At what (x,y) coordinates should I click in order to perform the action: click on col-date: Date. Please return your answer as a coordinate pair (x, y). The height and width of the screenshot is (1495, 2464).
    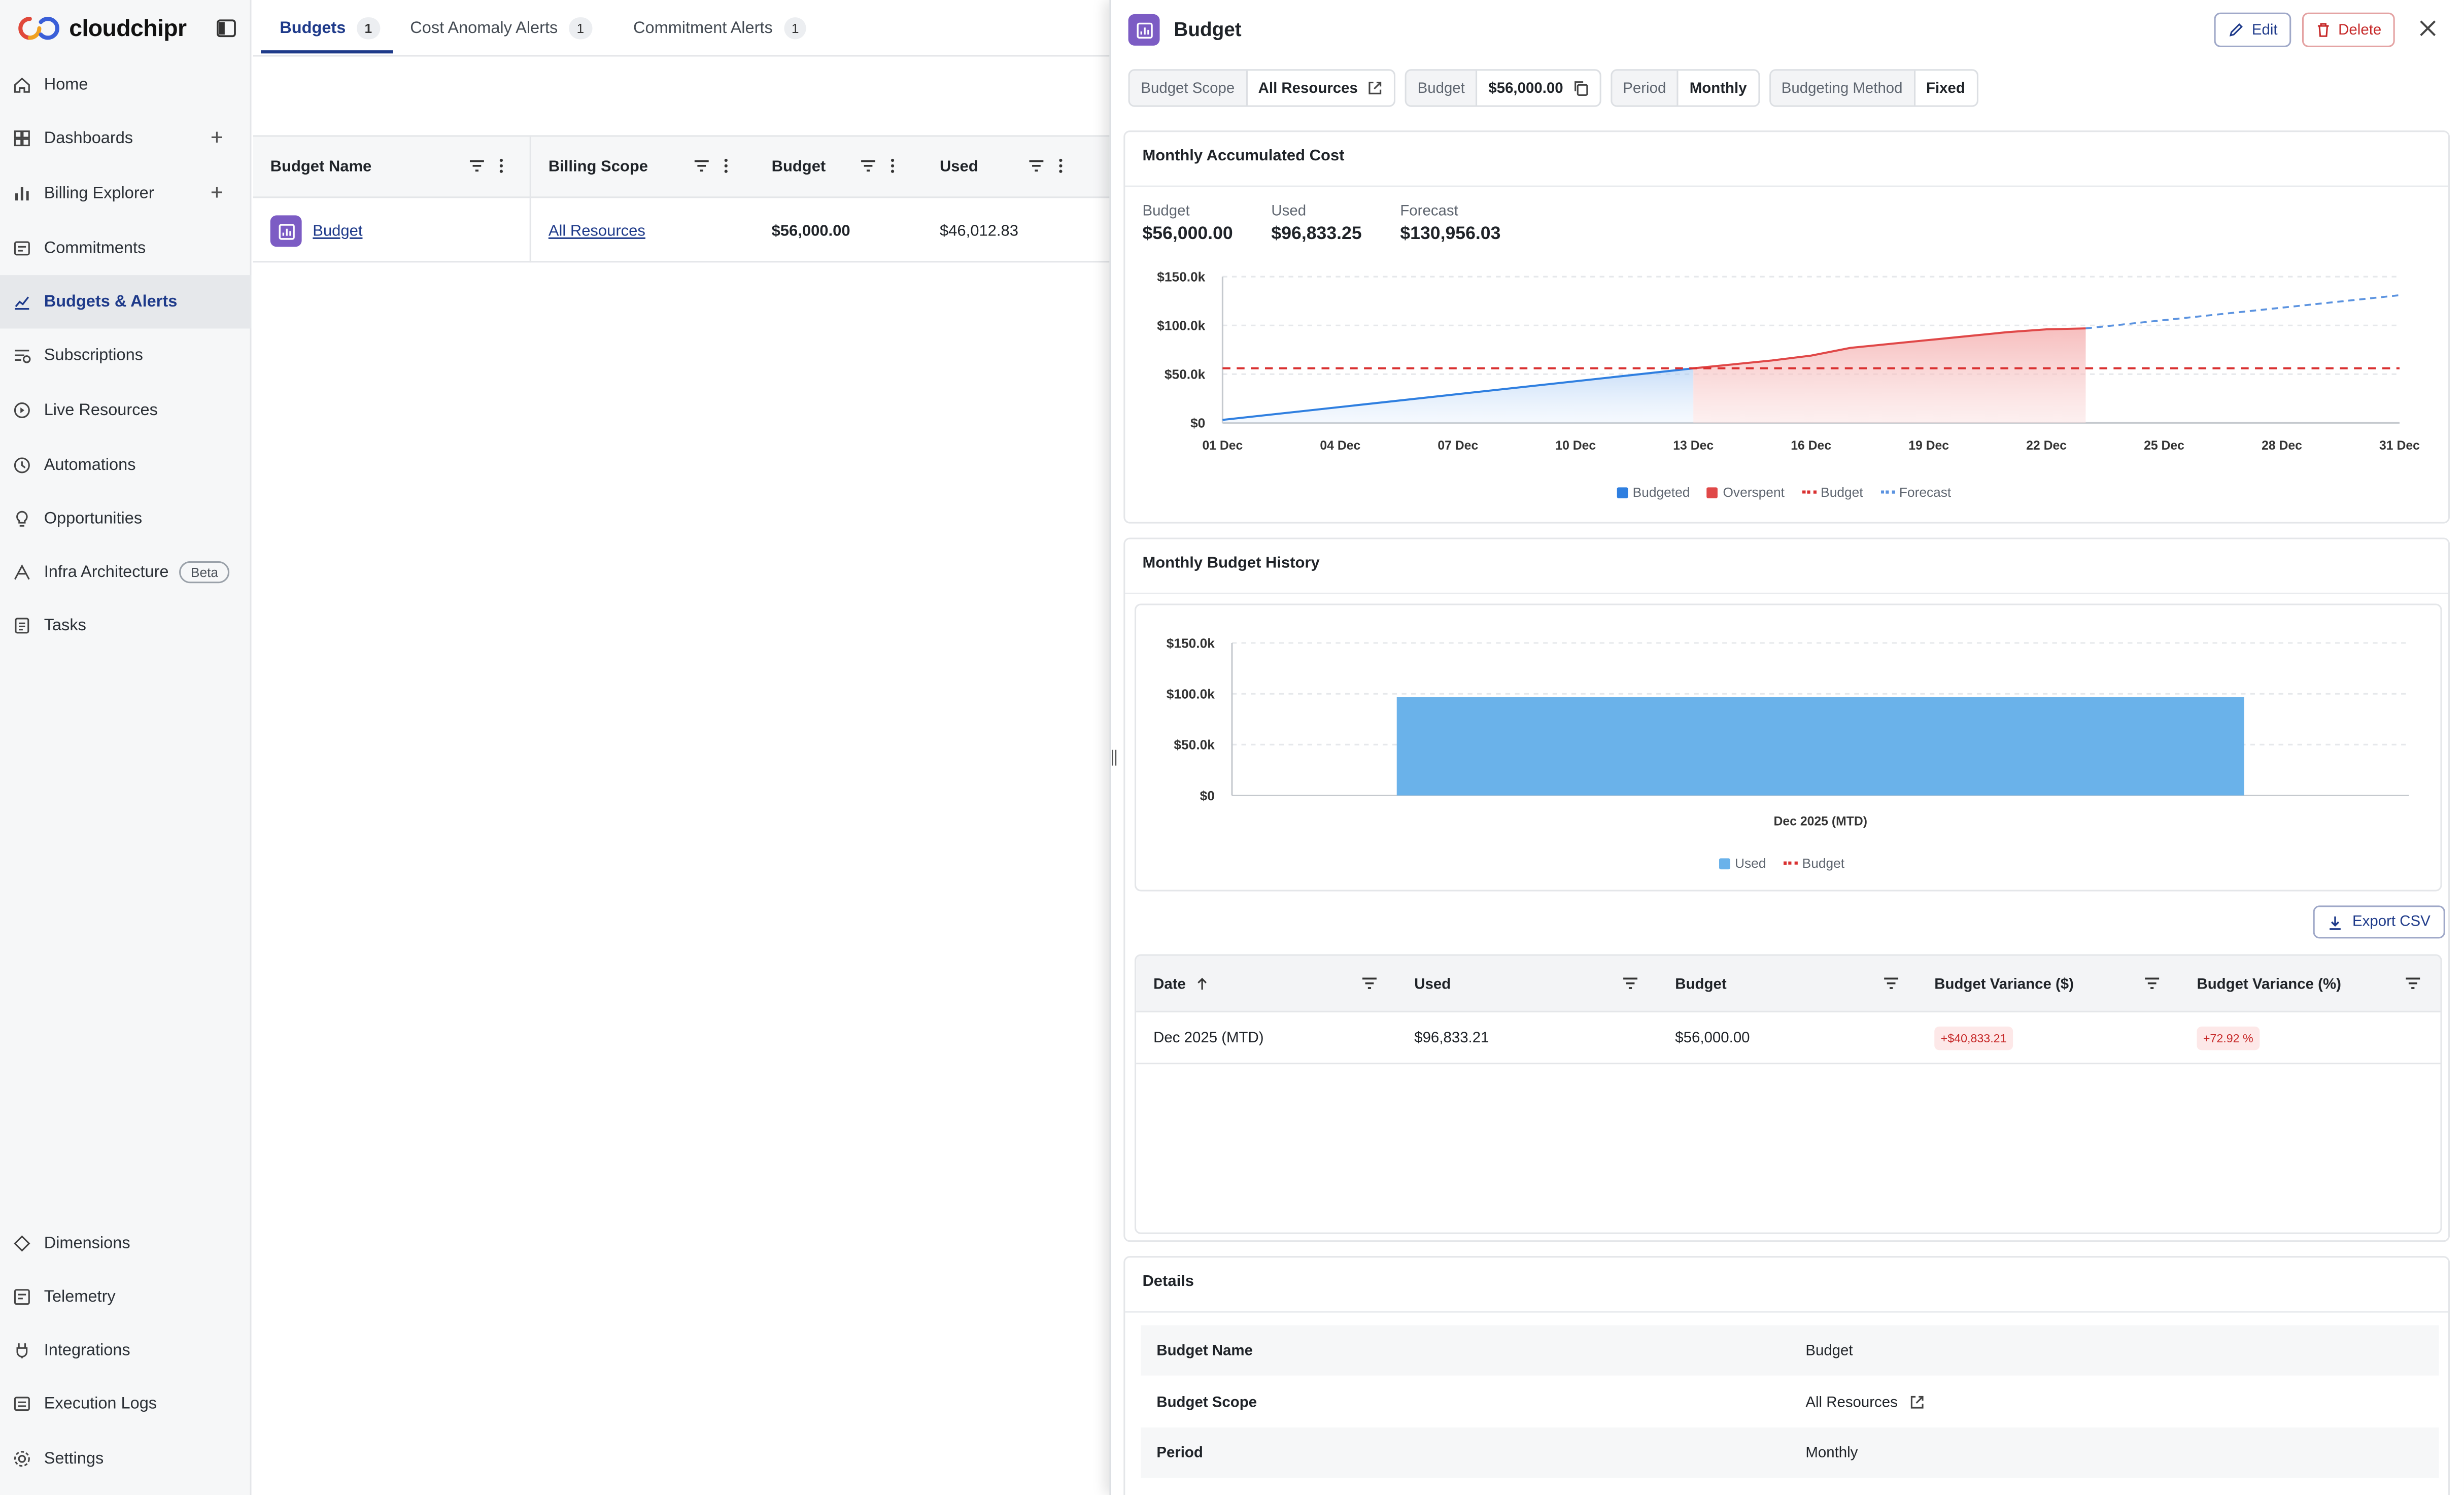
    Looking at the image, I should click on (1181, 984).